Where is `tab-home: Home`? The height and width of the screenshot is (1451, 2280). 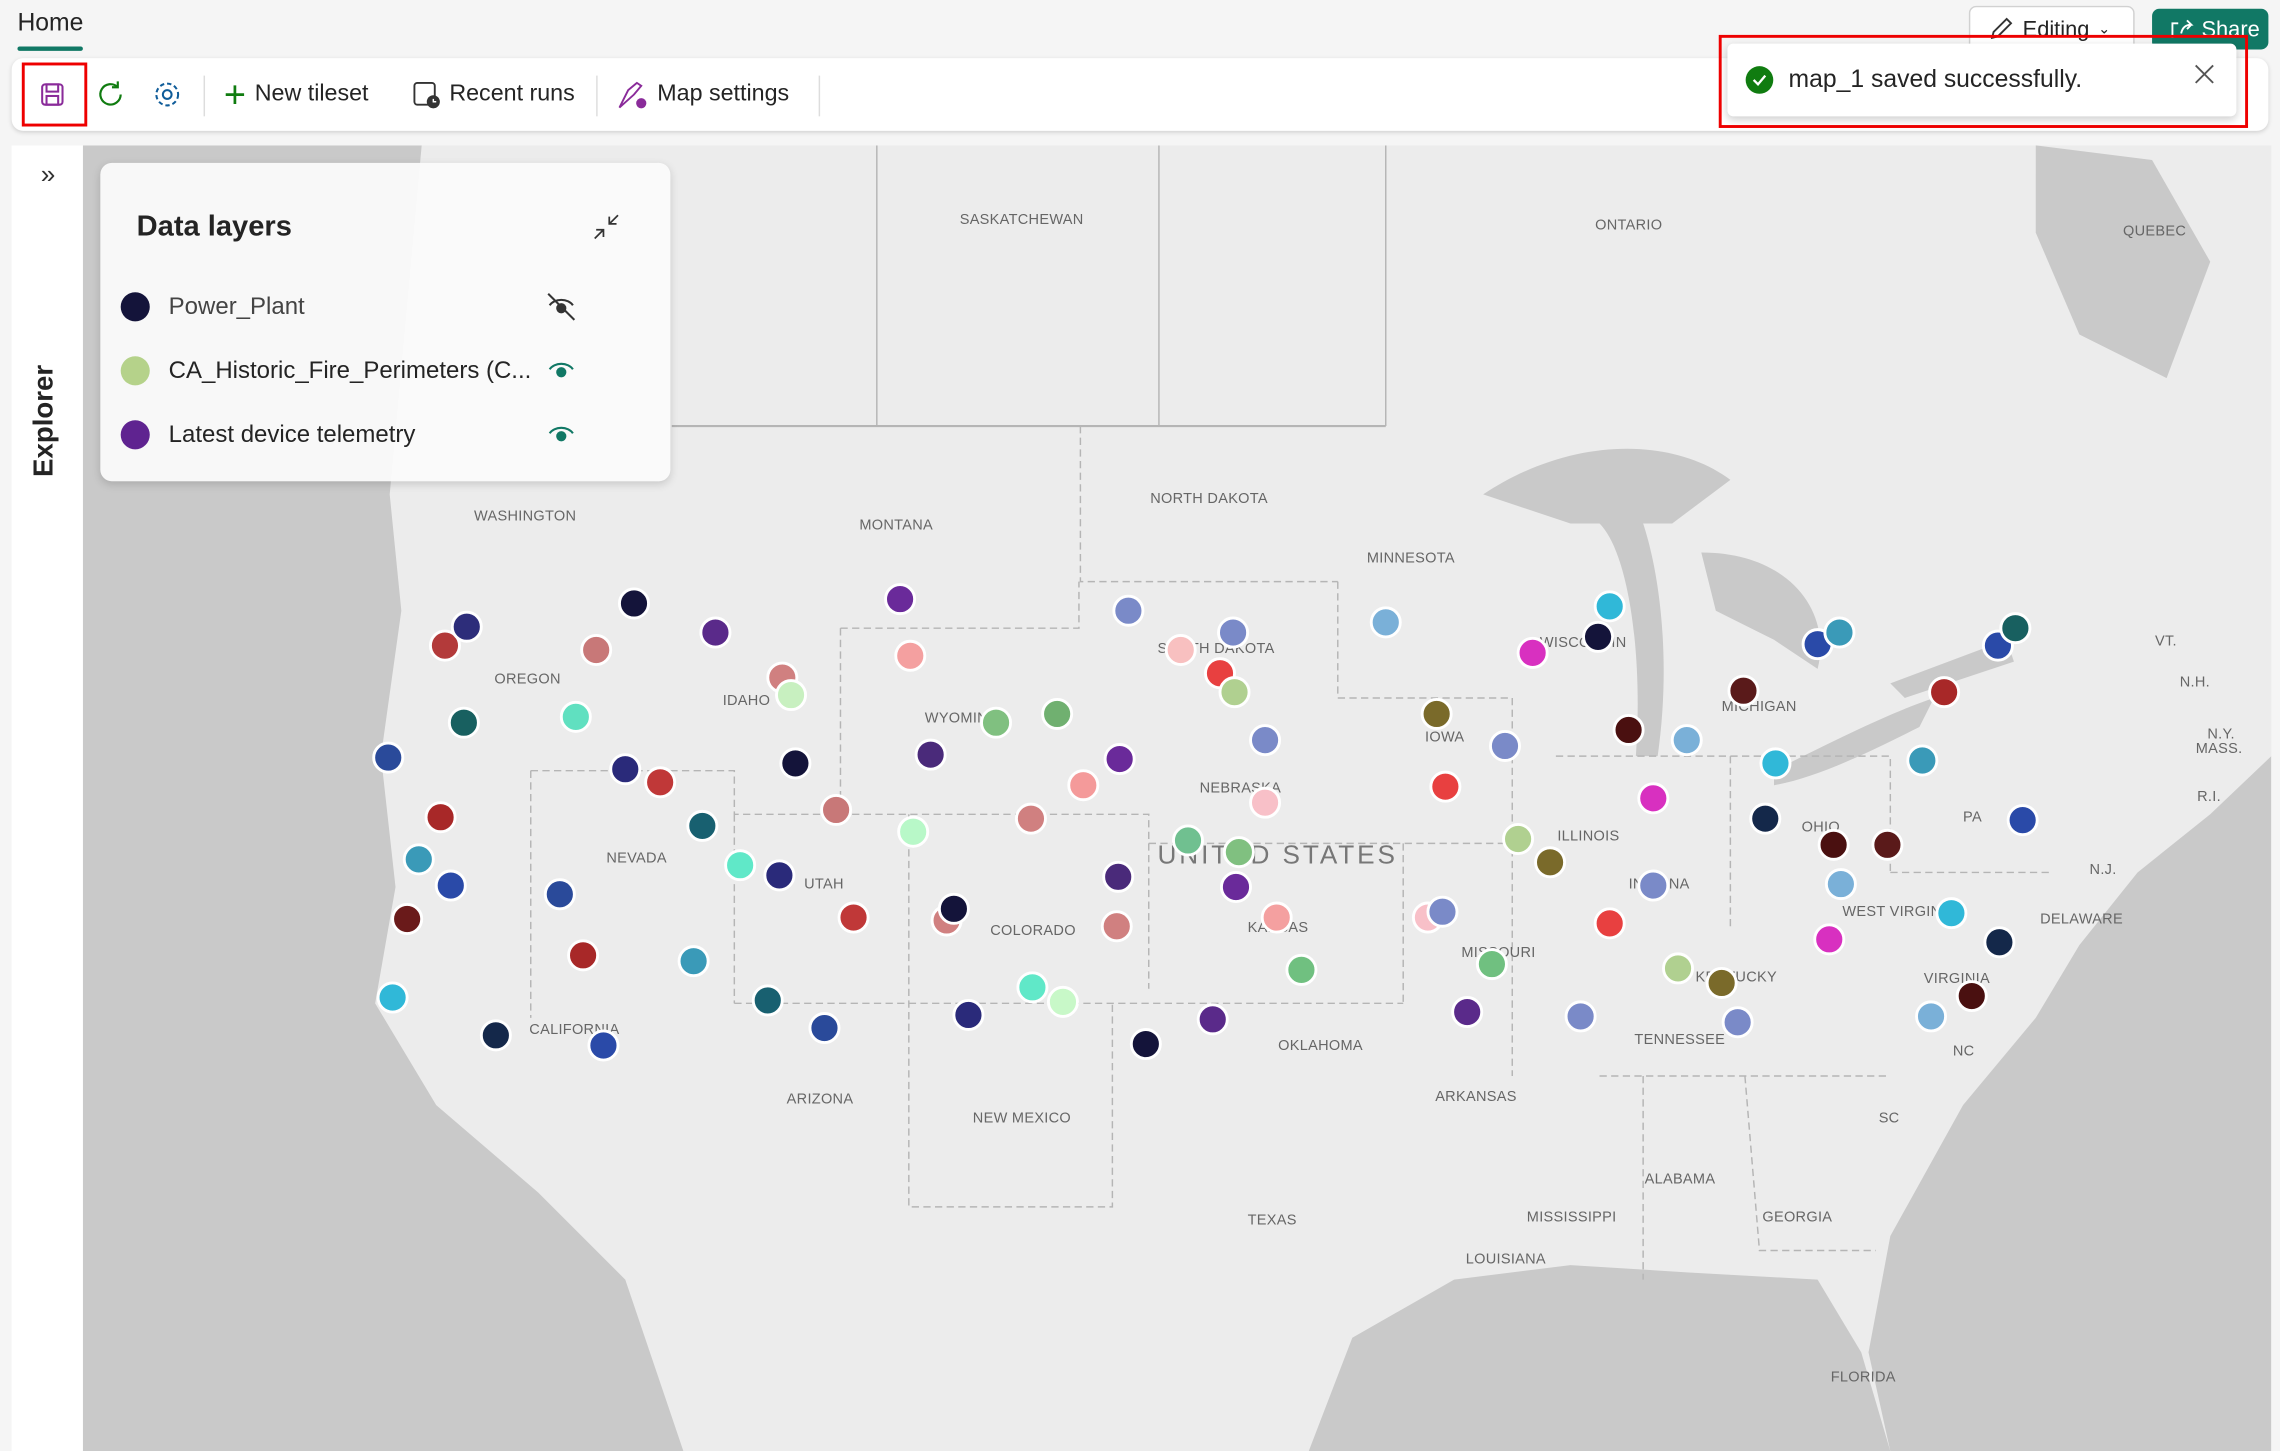
tab-home: Home is located at coordinates (50, 30).